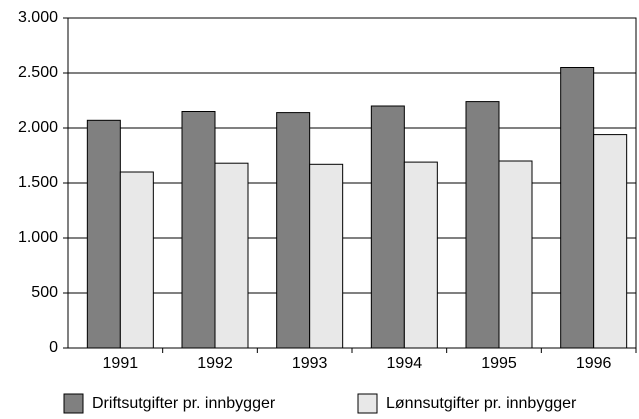  I want to click on x-tick-label: 1992, so click(215, 363).